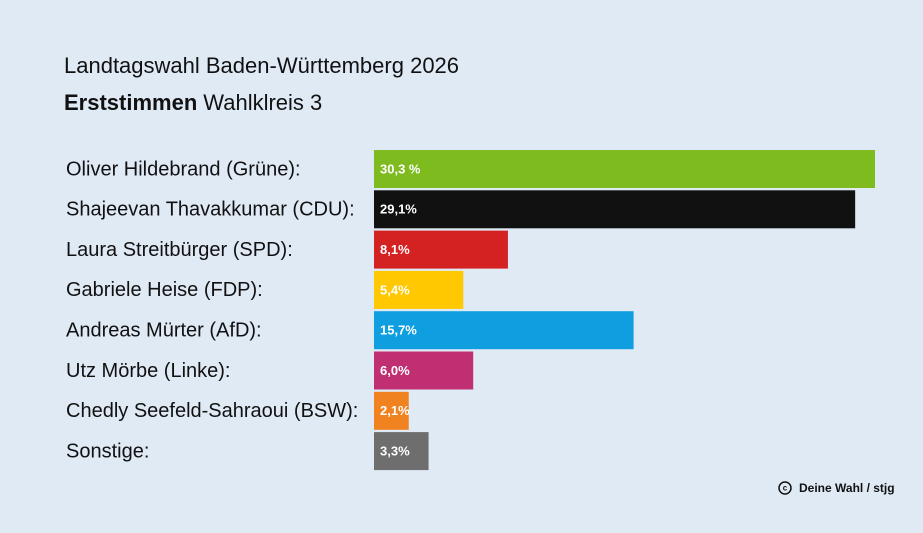  Describe the element at coordinates (164, 290) in the screenshot. I see `category-label: Gabriele Heise (FDP):` at that location.